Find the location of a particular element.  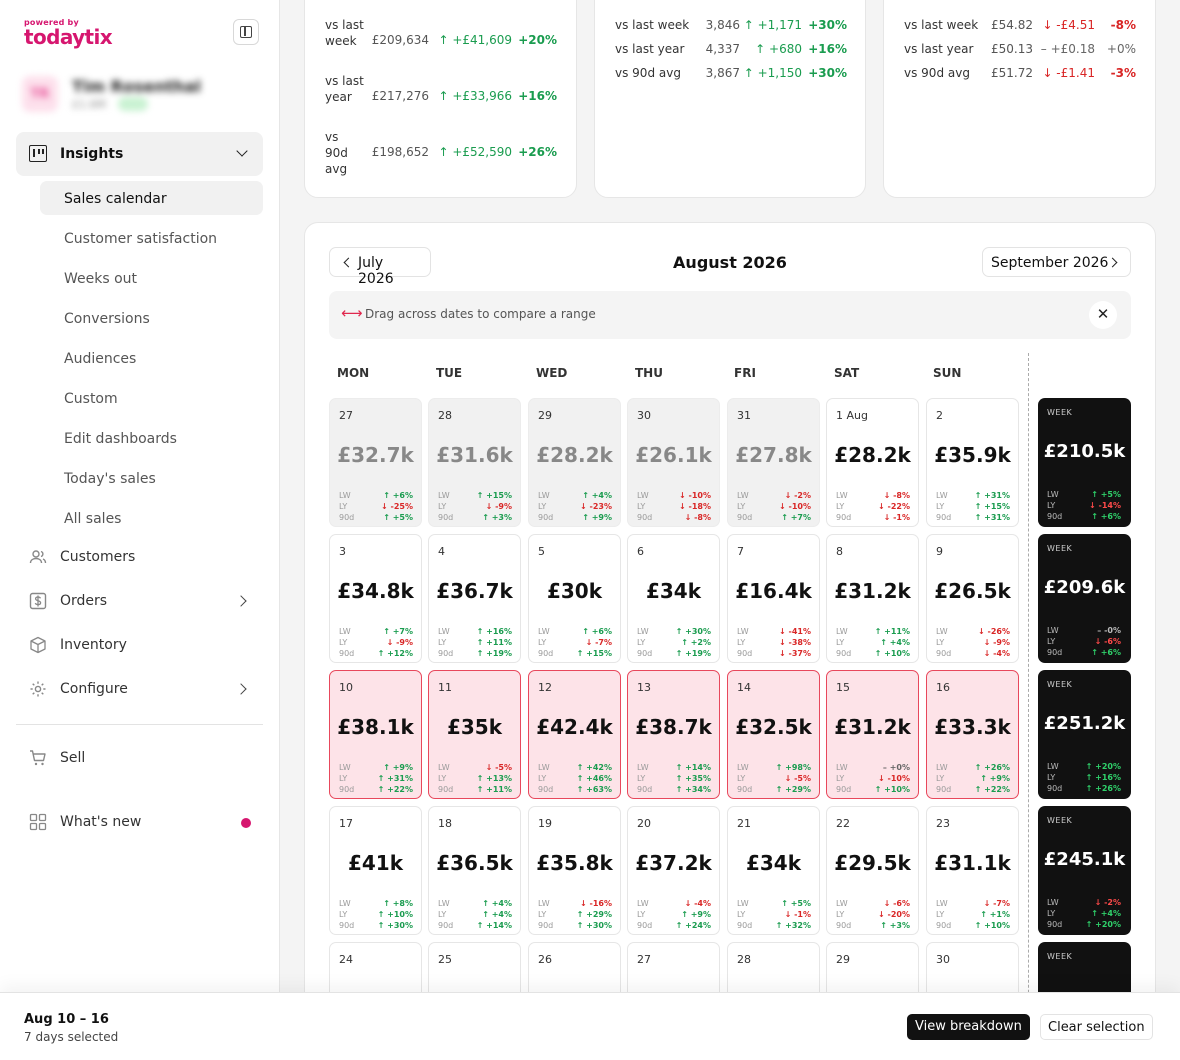

metric-row: LY ↓ -6% is located at coordinates (1084, 642).